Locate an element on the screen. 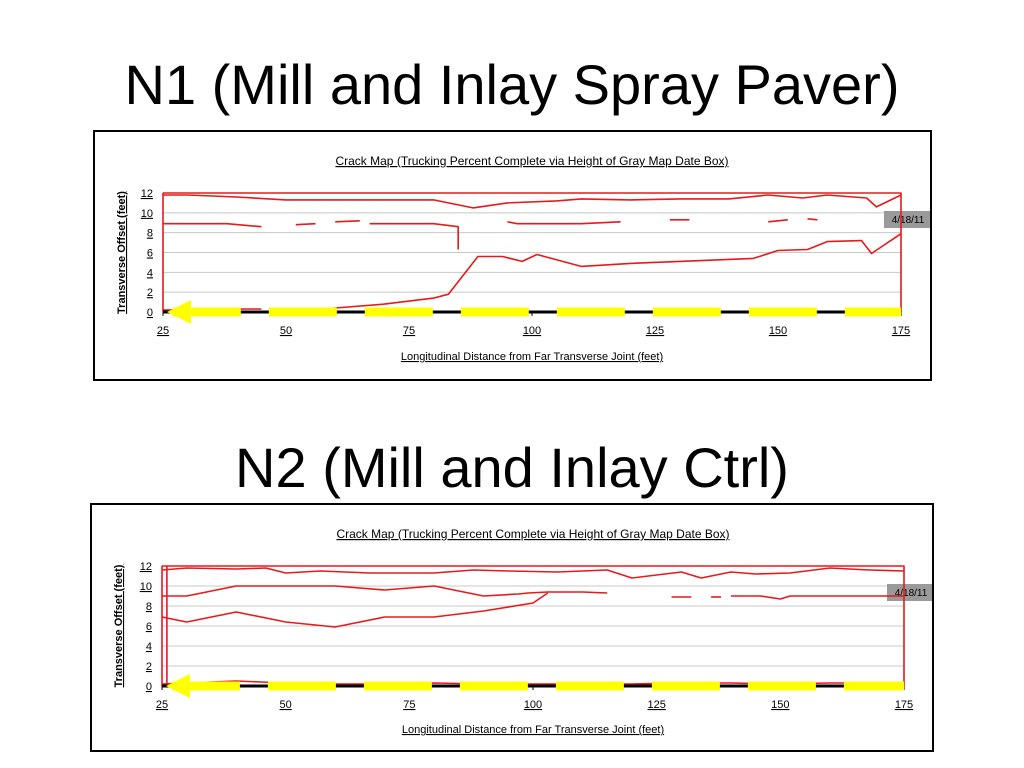 Image resolution: width=1024 pixels, height=768 pixels. slide-title-n2: N2 (Mill and Inlay Ctrl) is located at coordinates (512, 467).